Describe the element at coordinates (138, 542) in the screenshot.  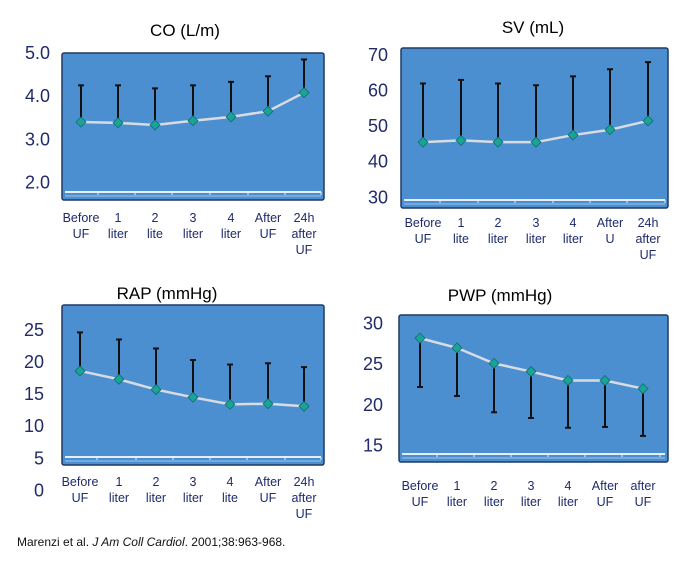
I see `citation-journal: J Am Coll Cardiol` at that location.